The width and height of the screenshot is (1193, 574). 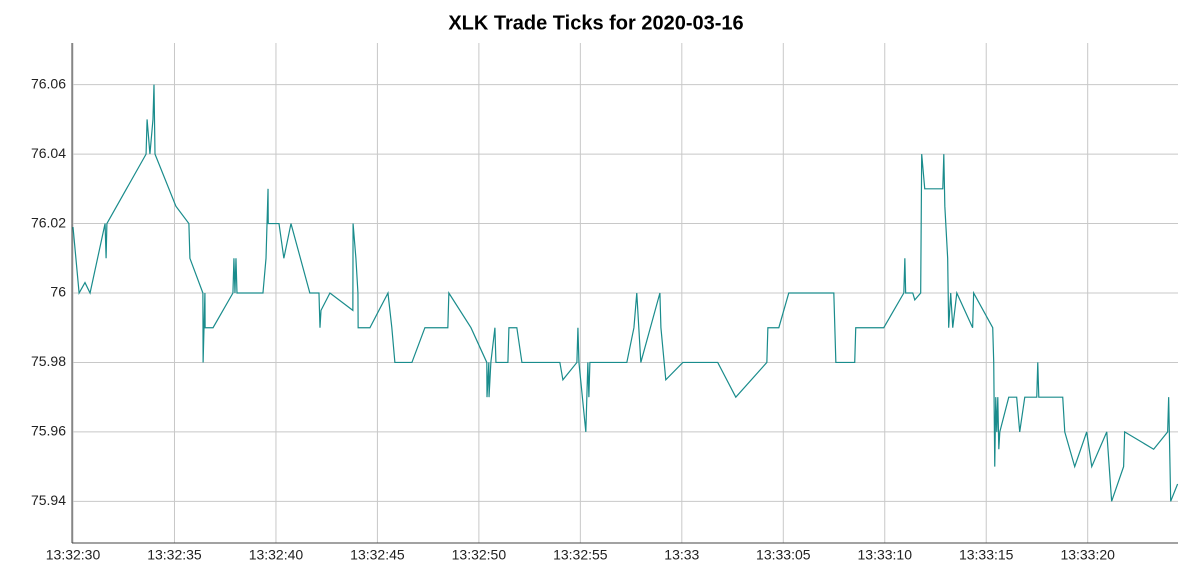 What do you see at coordinates (595, 23) in the screenshot?
I see `chart-title: XLK Trade Ticks for 2020-03-16` at bounding box center [595, 23].